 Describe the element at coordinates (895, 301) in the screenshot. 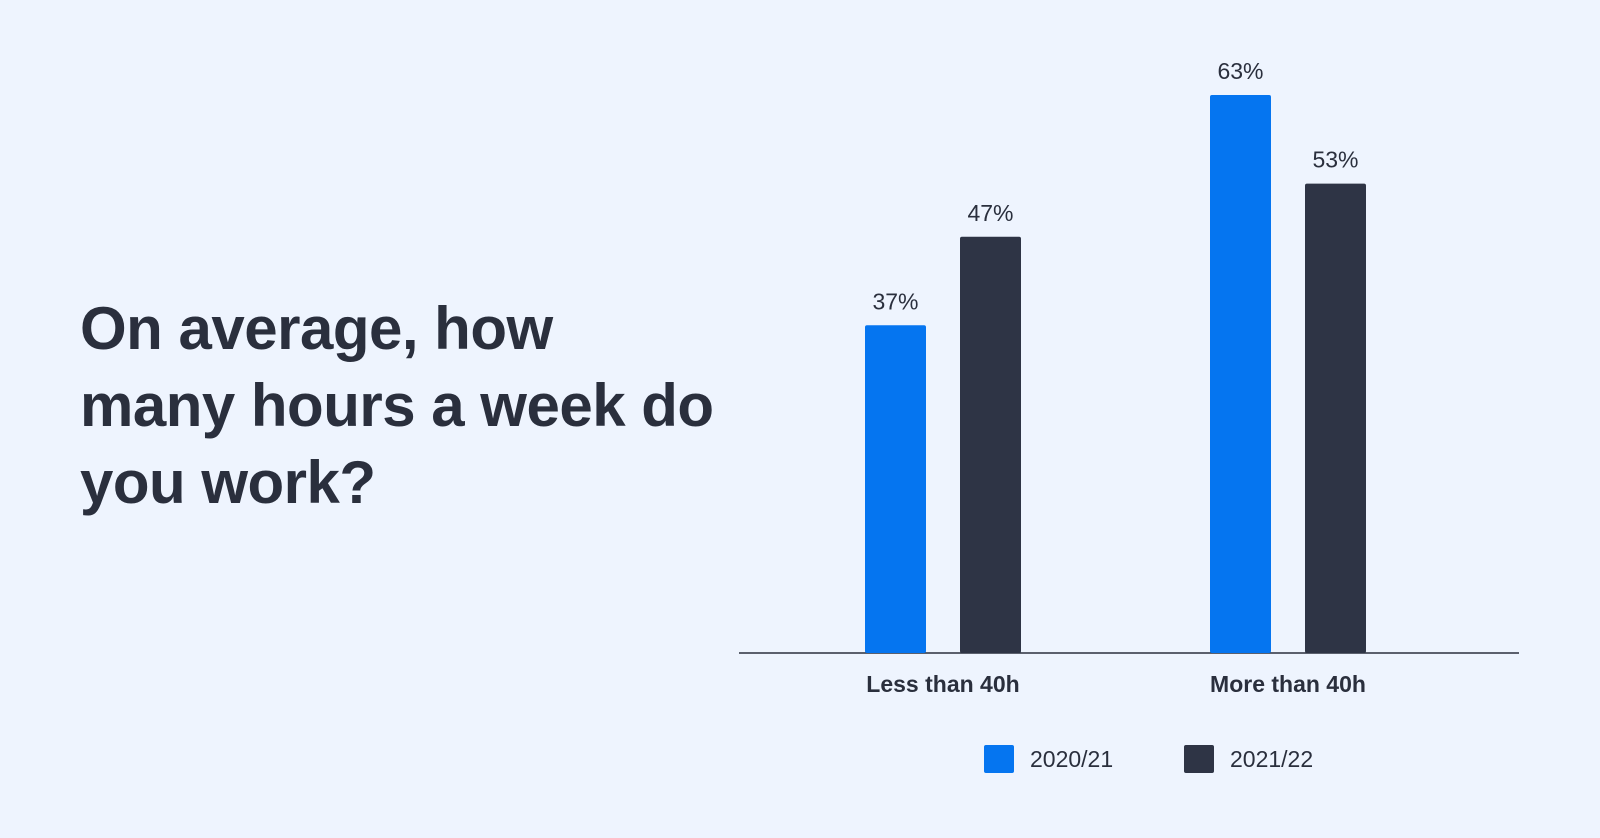

I see `value-label: 37%` at that location.